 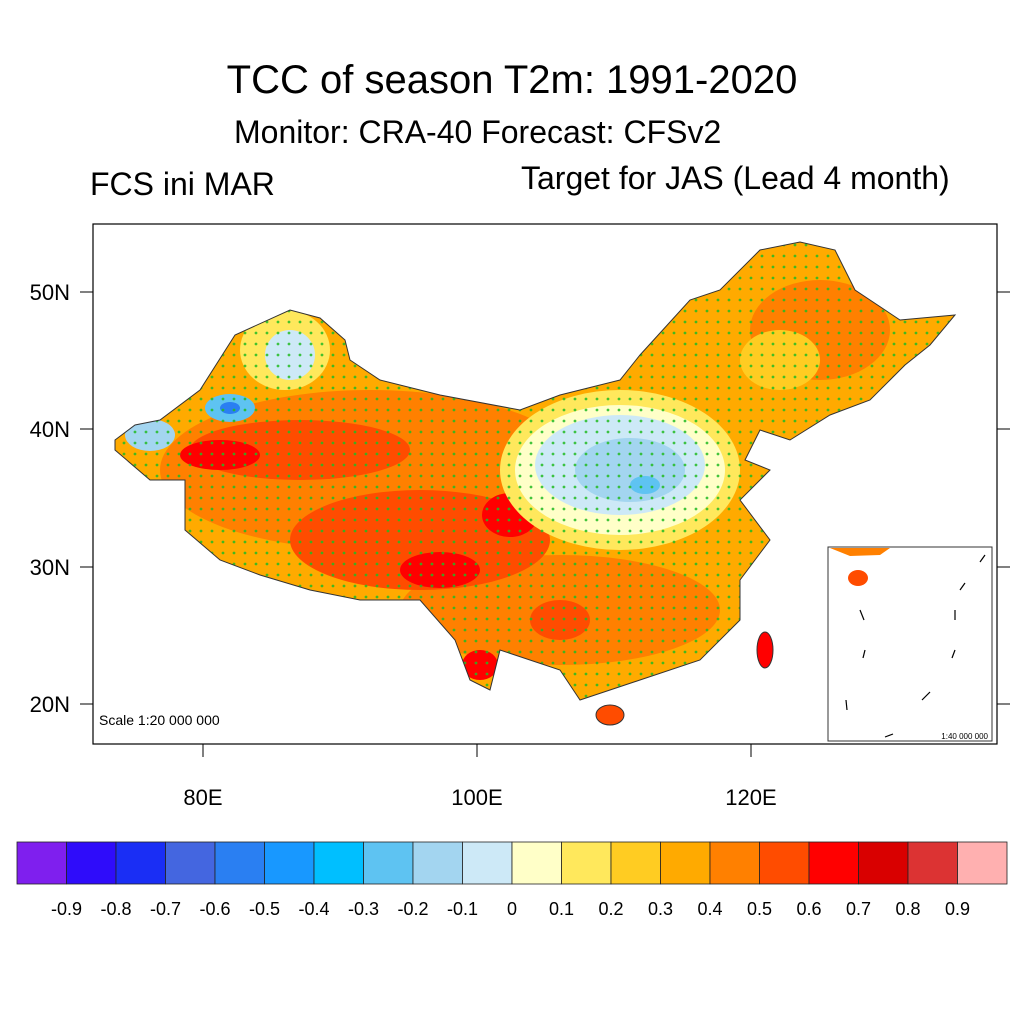 What do you see at coordinates (50, 429) in the screenshot?
I see `lat-label: 40N` at bounding box center [50, 429].